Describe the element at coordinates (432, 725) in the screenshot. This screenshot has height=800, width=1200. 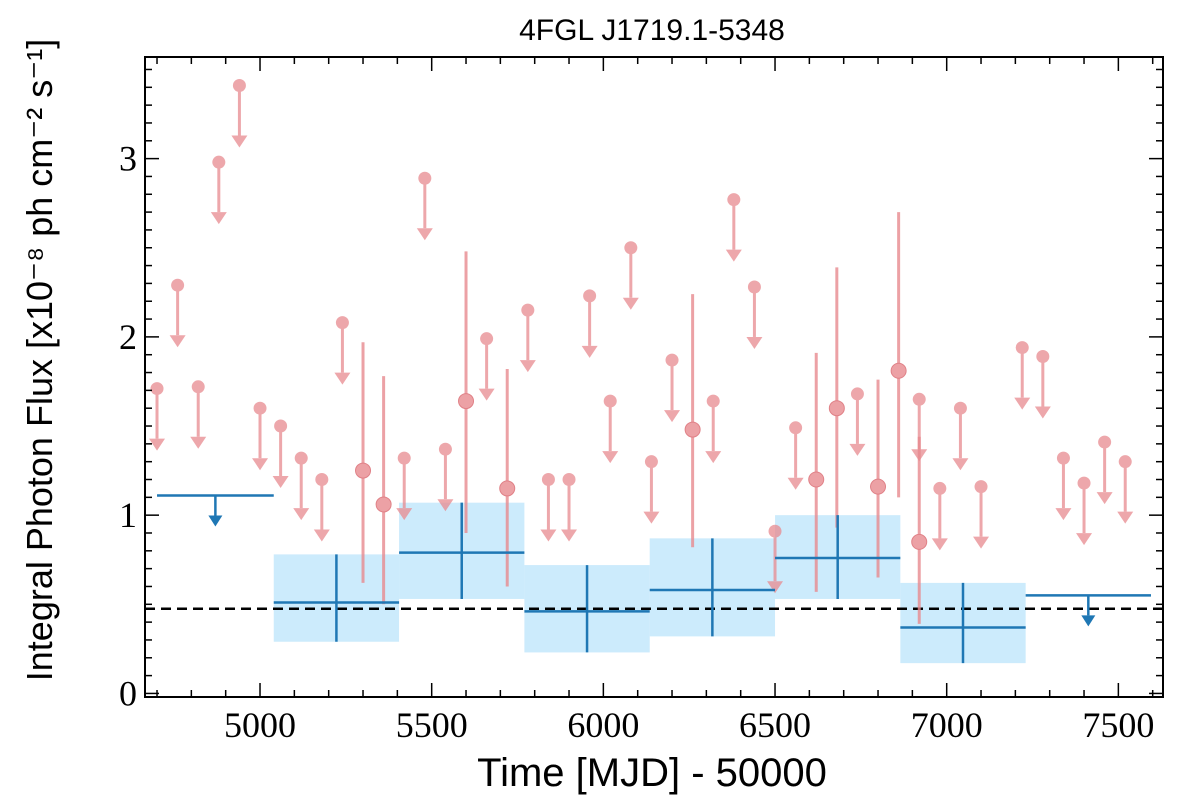
I see `x-tick-label: 5500` at that location.